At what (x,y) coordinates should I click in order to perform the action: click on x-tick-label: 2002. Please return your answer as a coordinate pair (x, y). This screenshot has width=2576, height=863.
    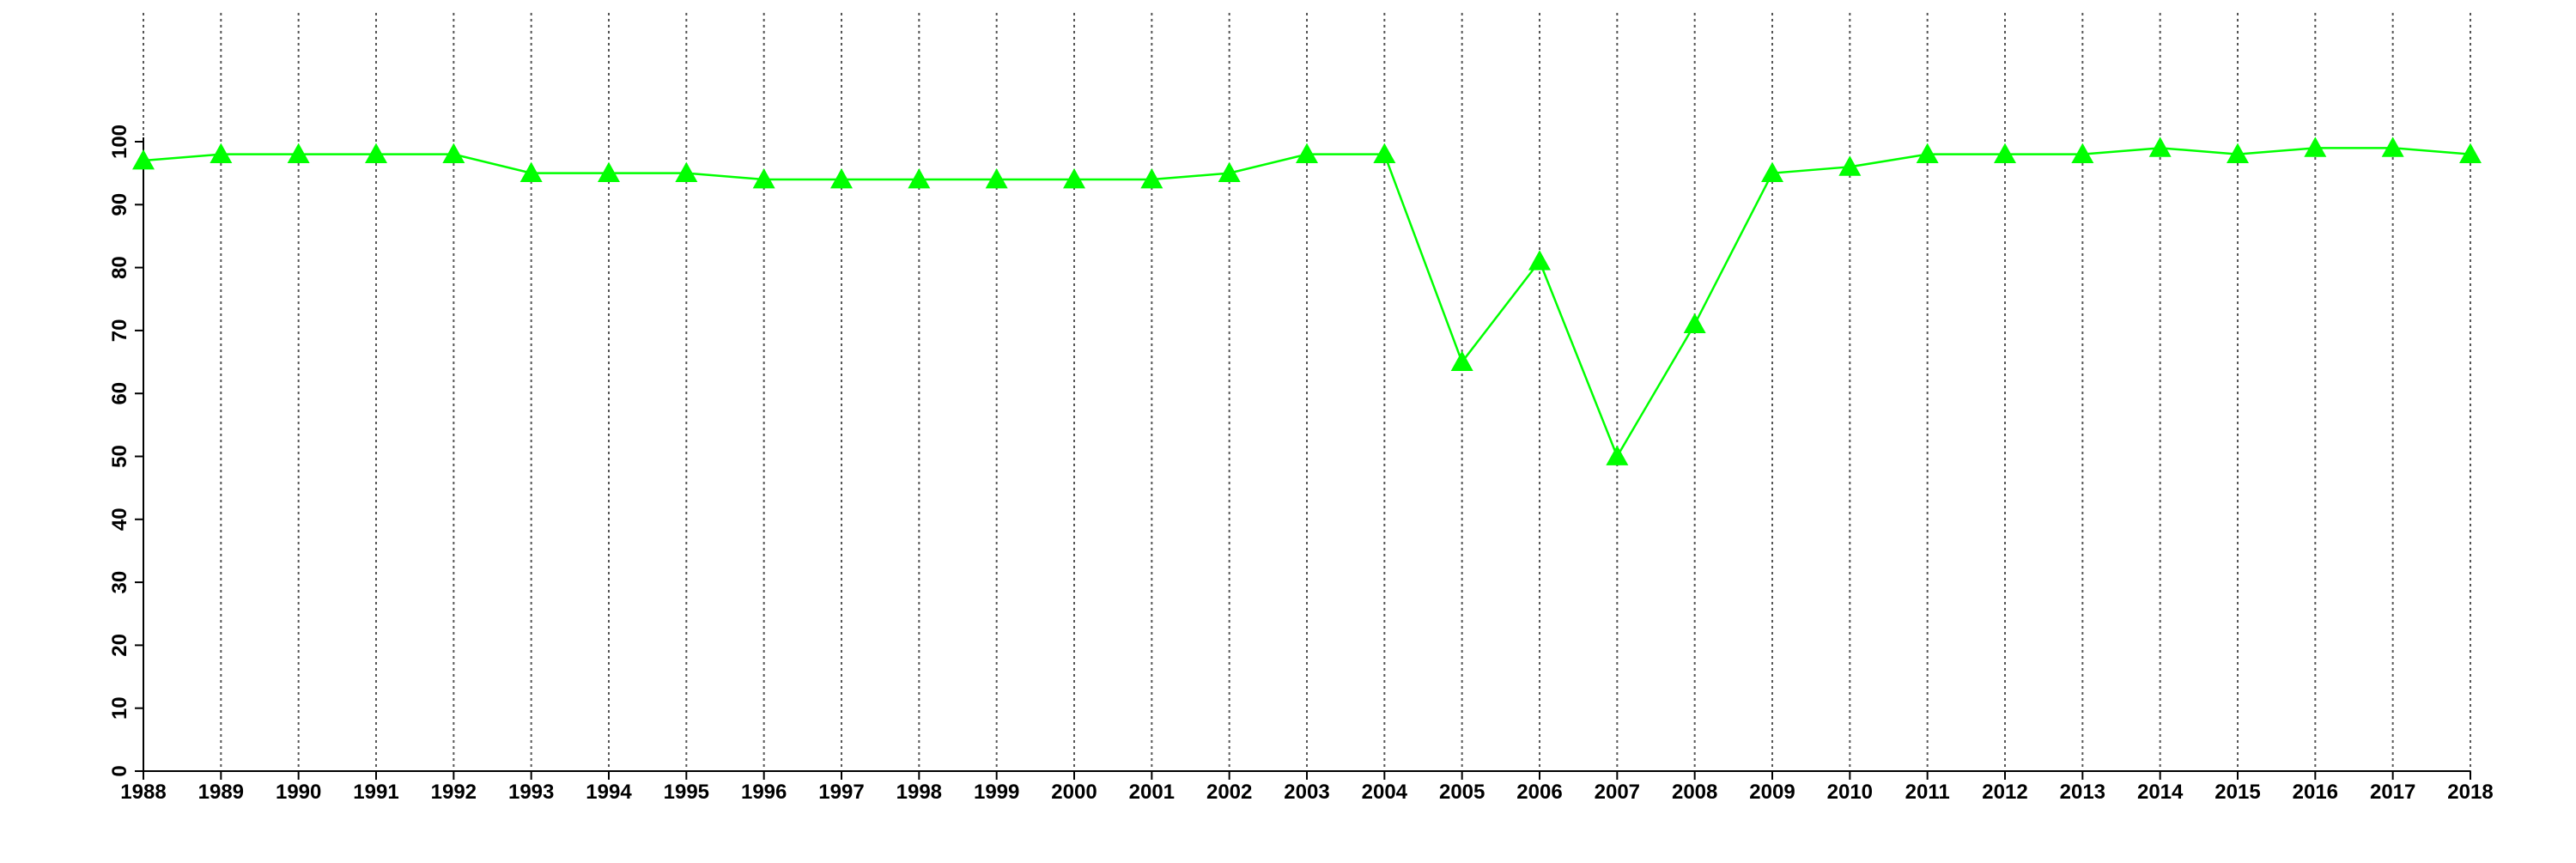
    Looking at the image, I should click on (1229, 793).